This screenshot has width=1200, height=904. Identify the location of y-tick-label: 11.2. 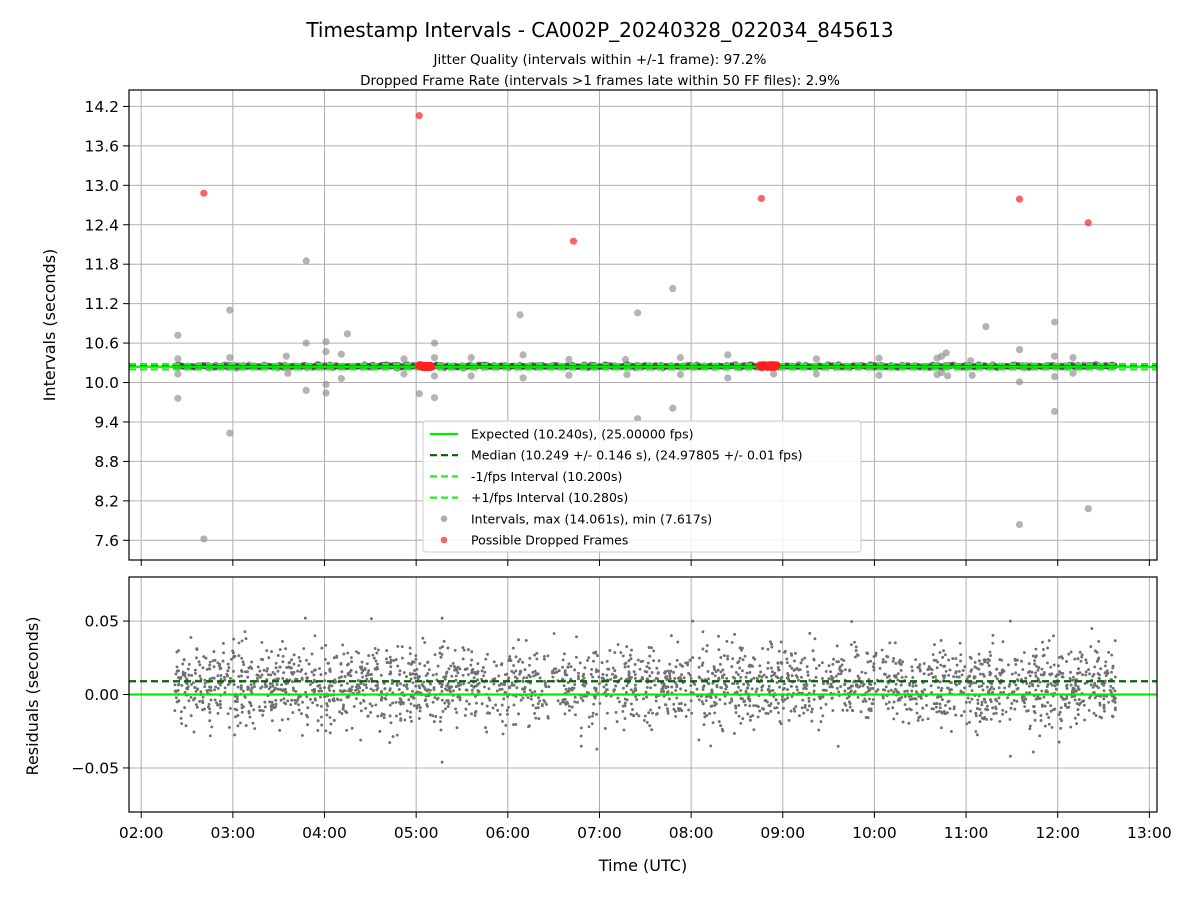
(101, 304).